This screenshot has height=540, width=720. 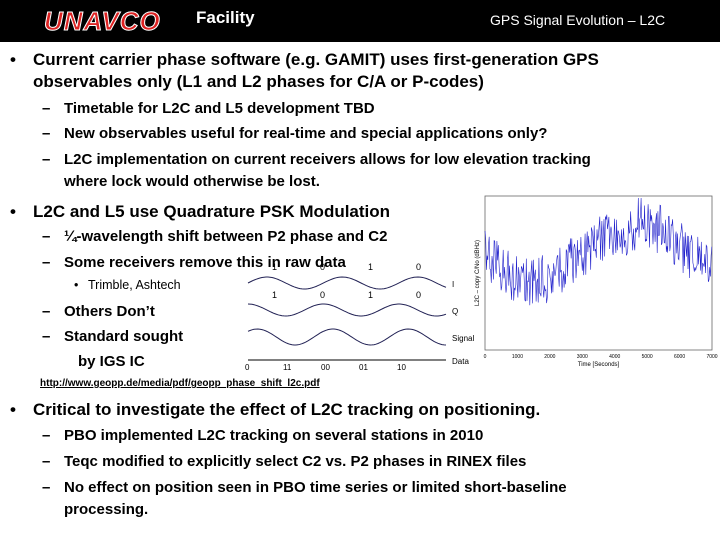 I want to click on x-tick-label: 5000, so click(x=647, y=357).